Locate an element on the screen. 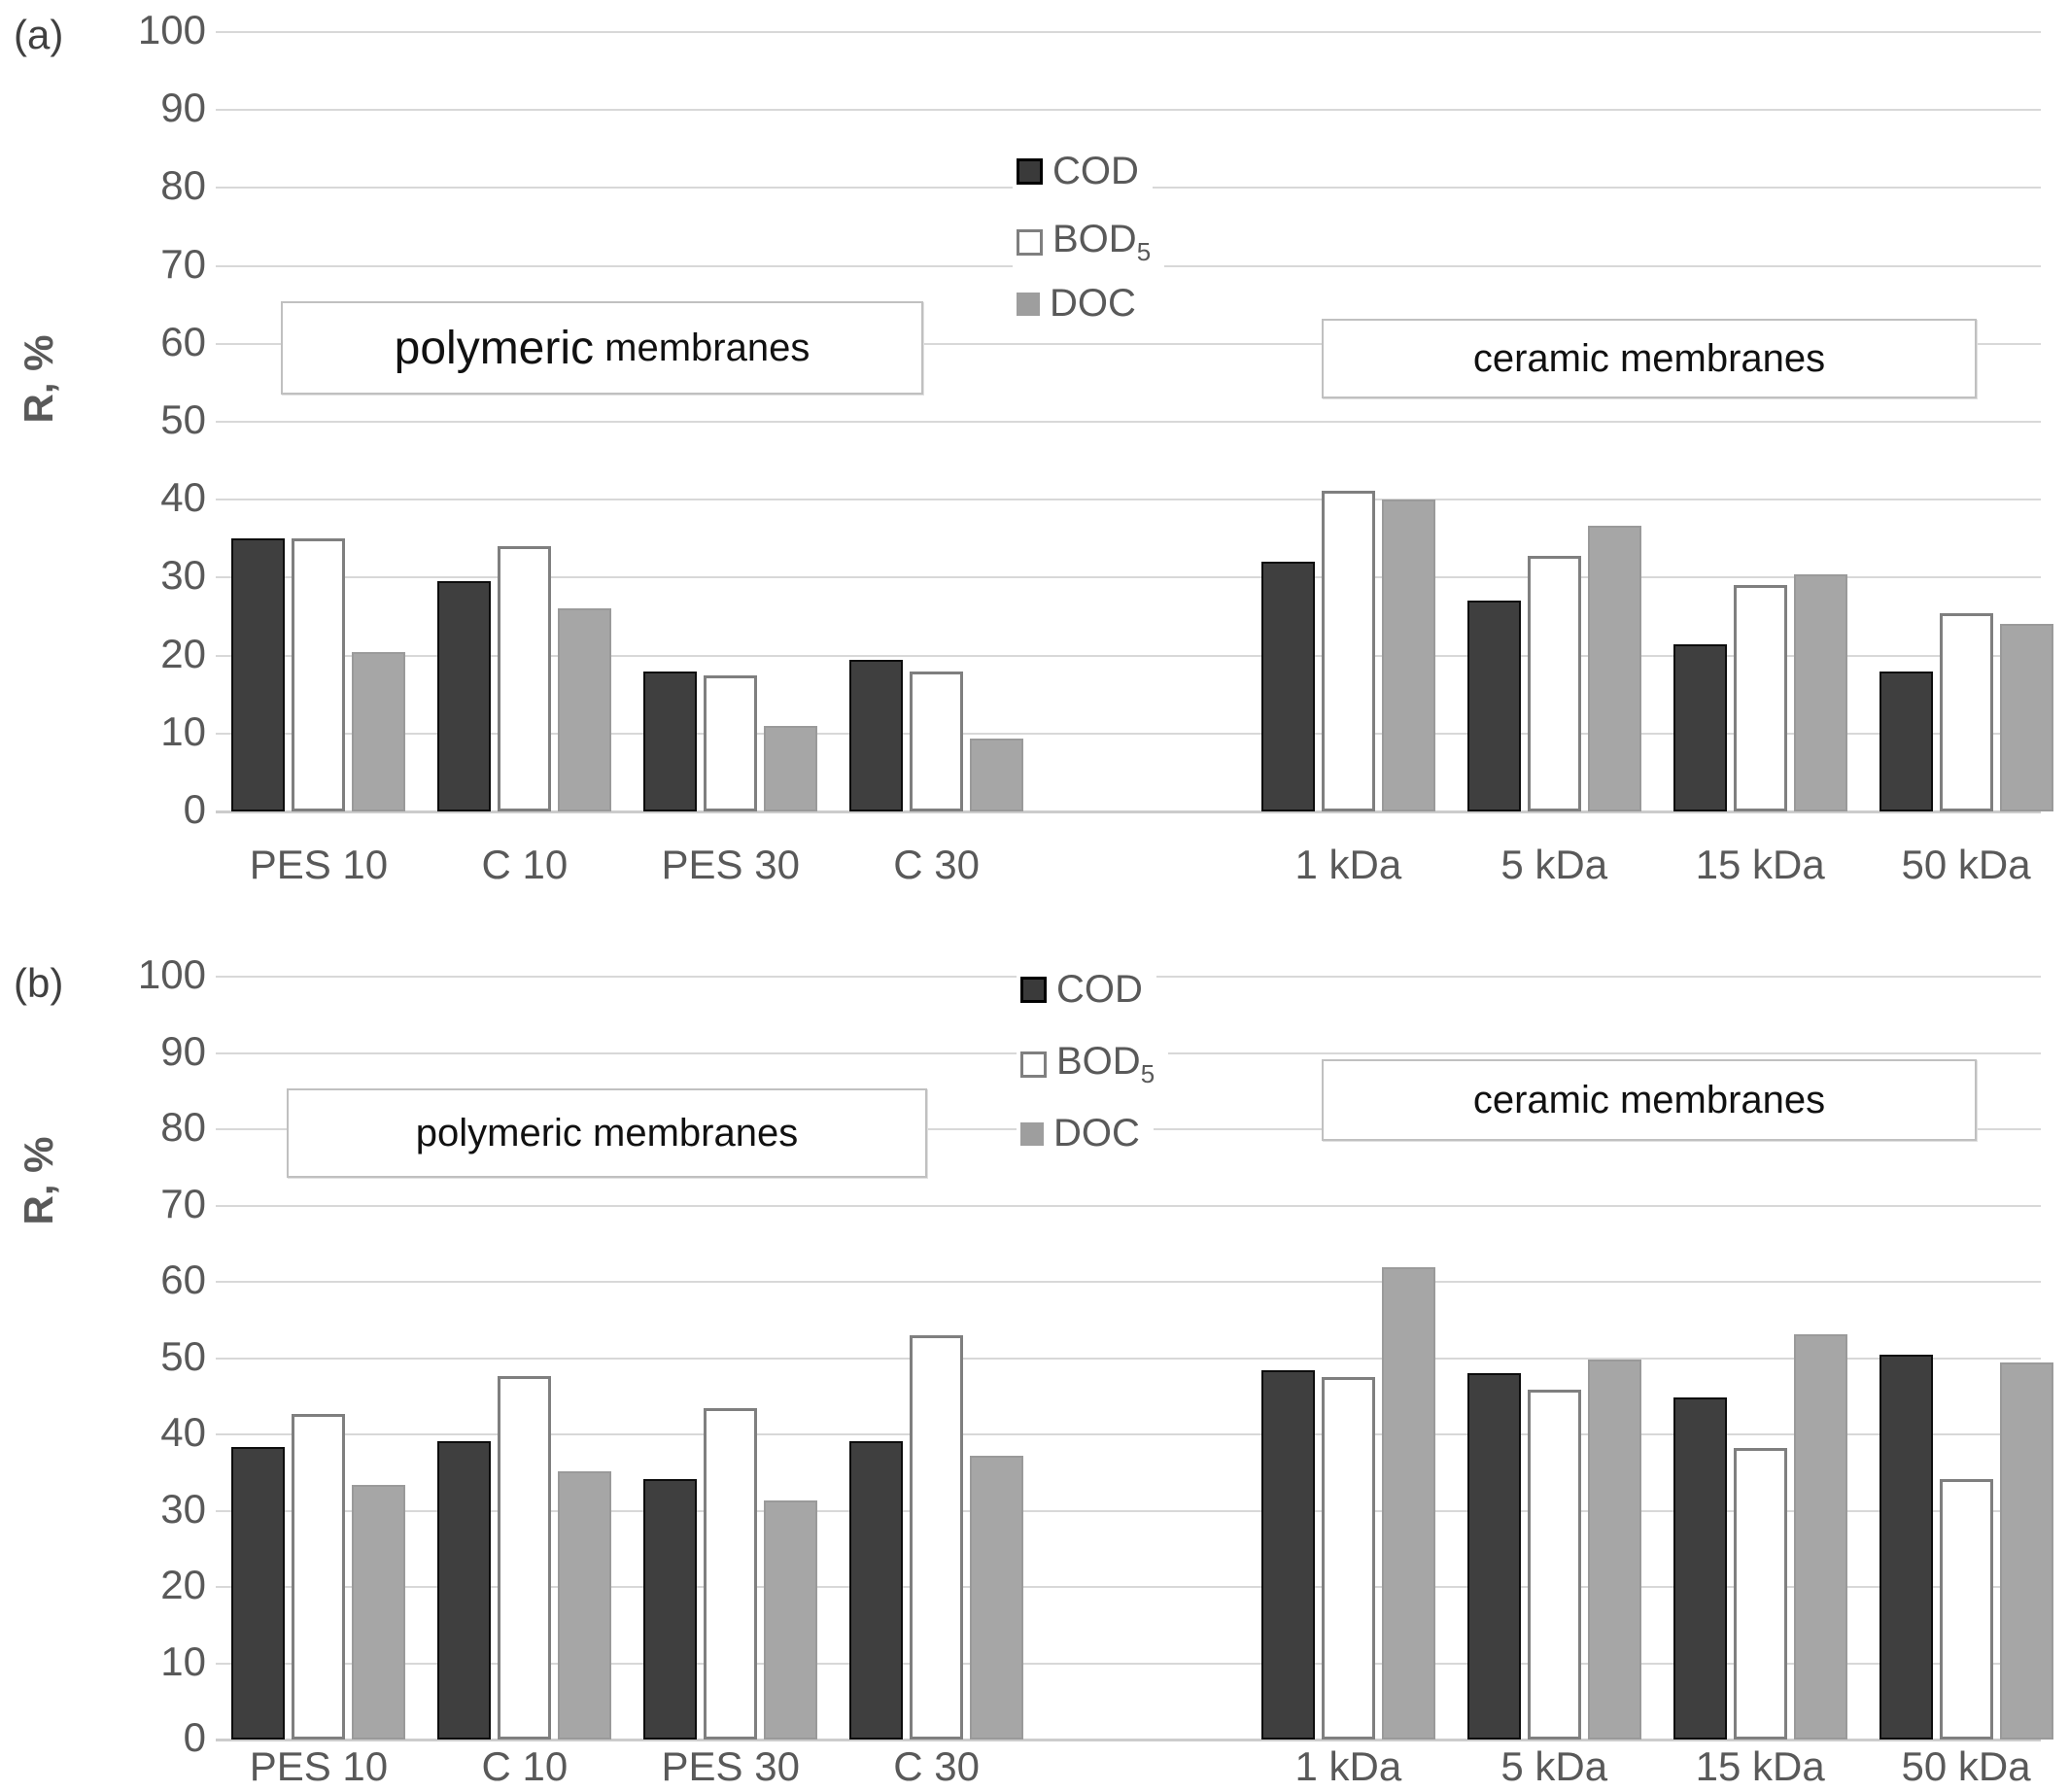 The image size is (2069, 1792). x-category-label: 5 kDa is located at coordinates (1554, 864).